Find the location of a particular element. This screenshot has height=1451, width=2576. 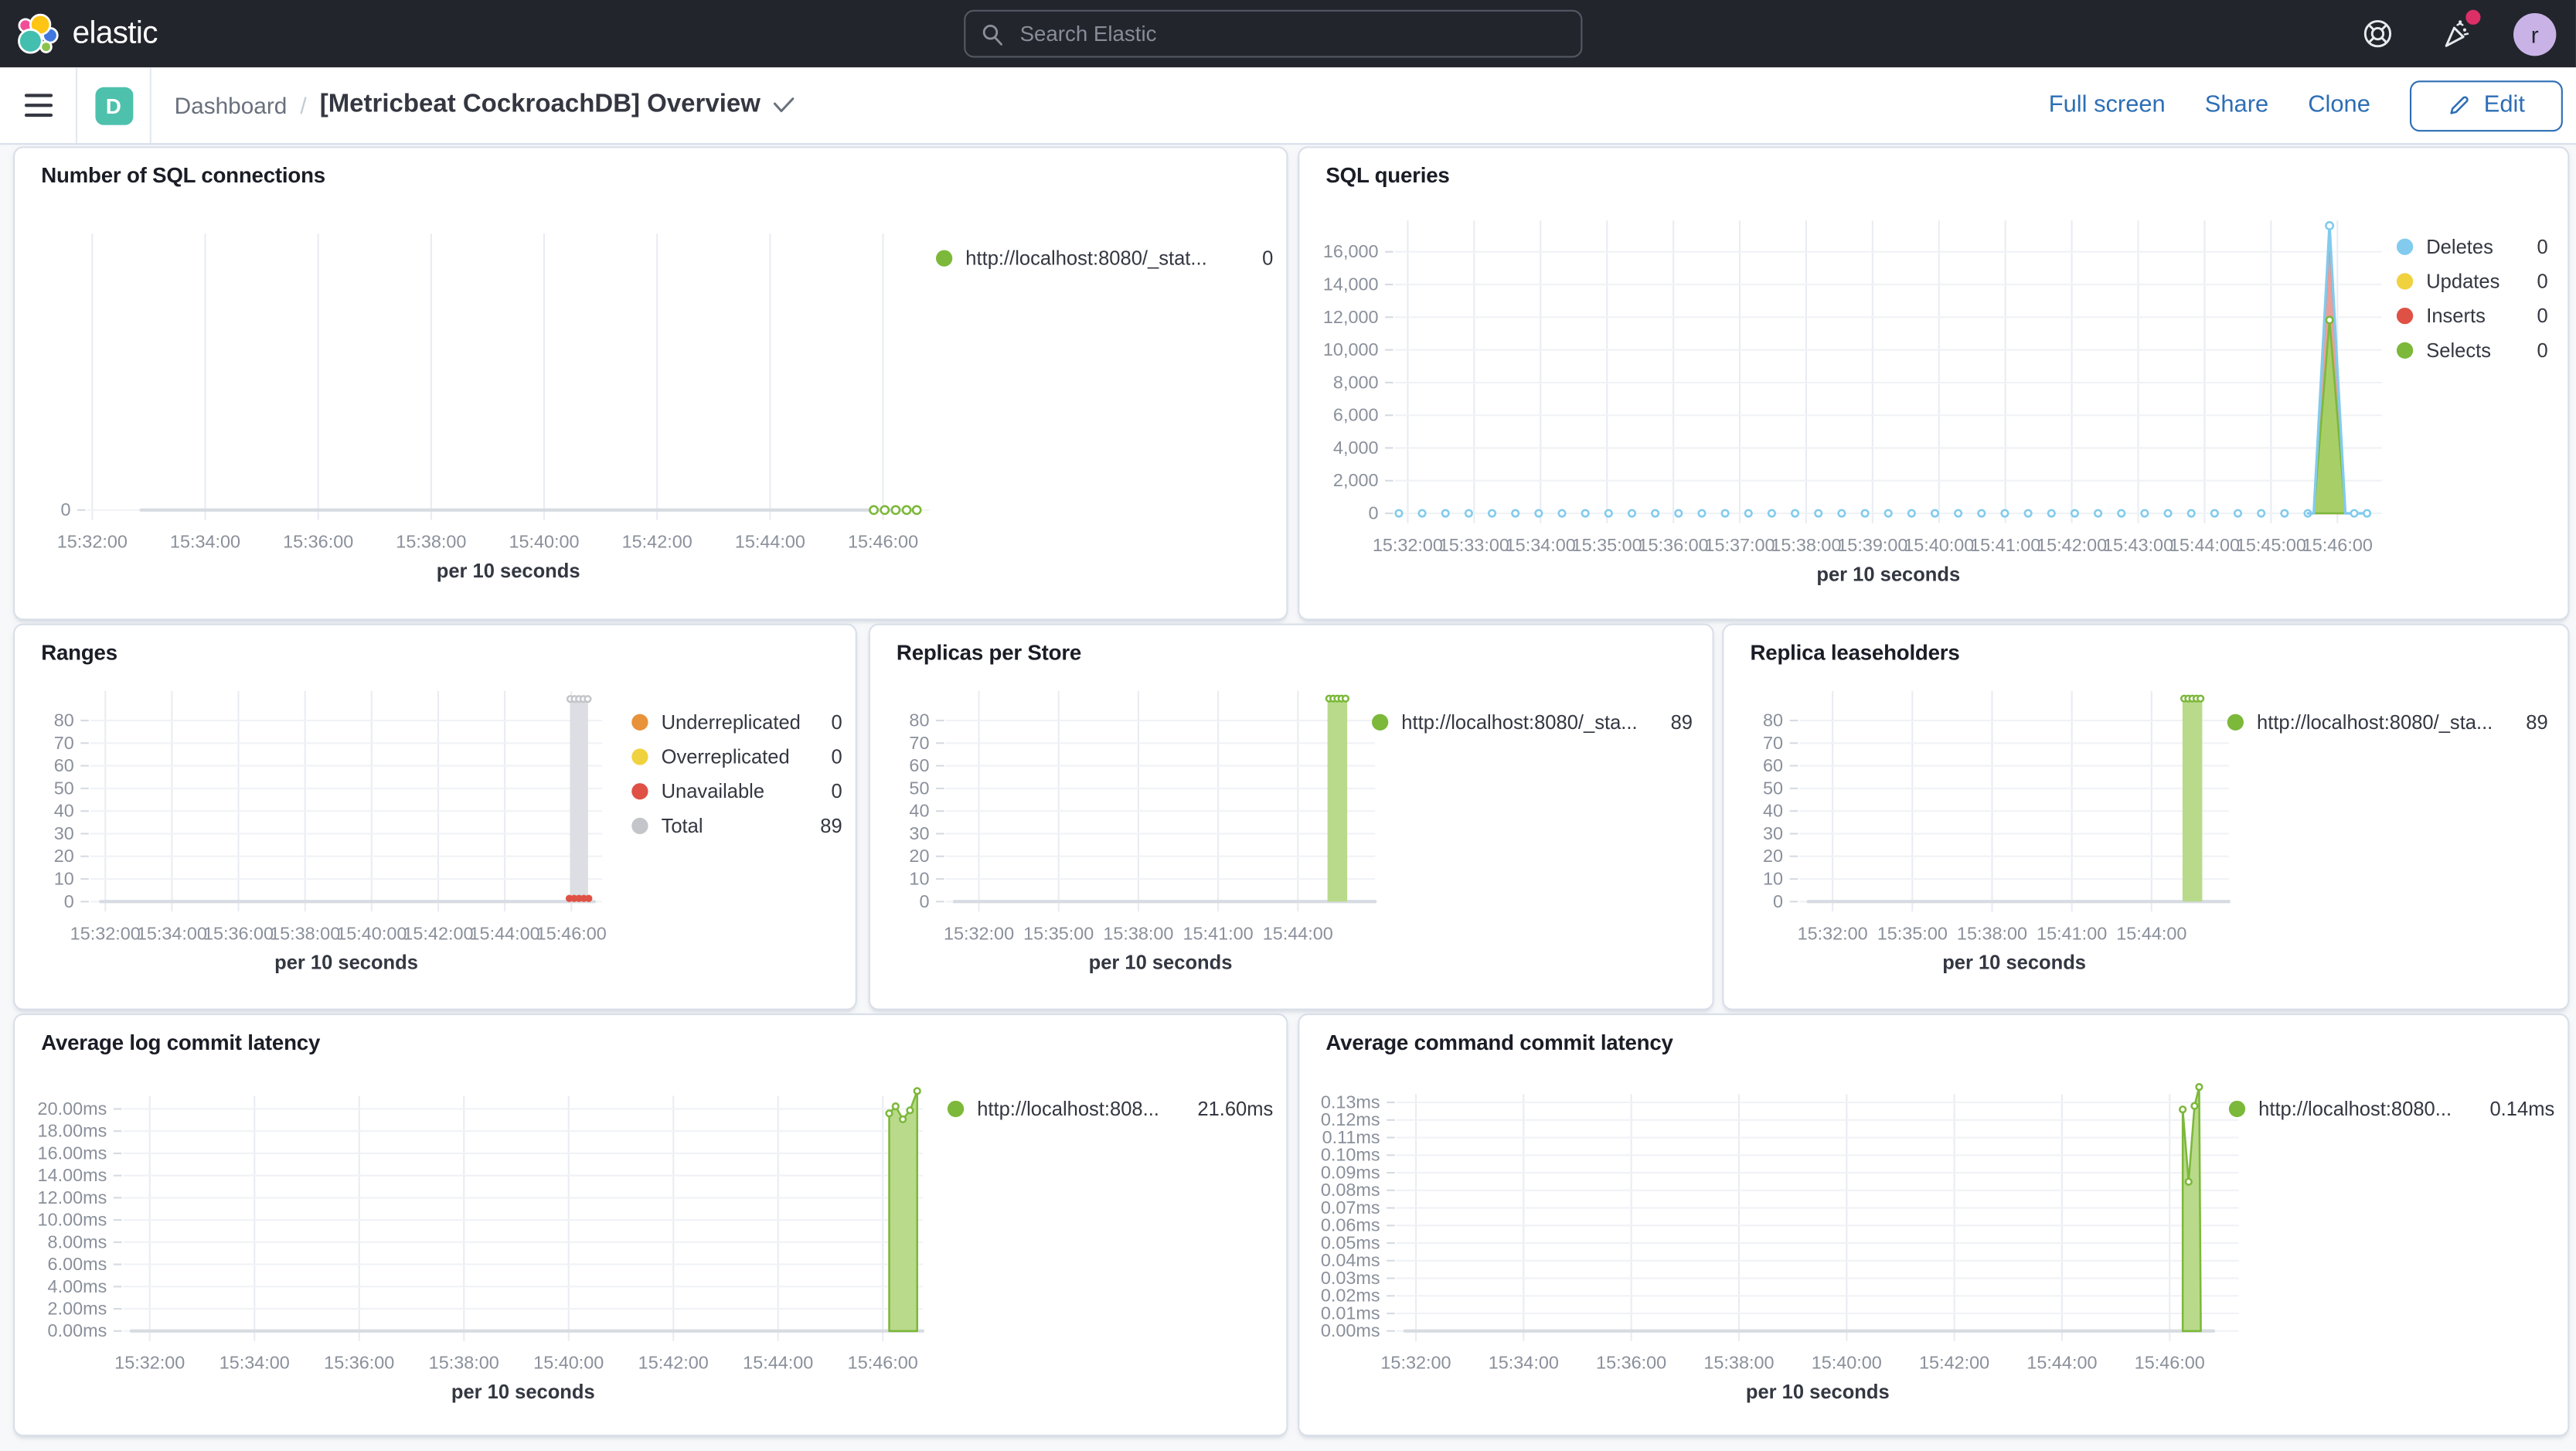

global-search is located at coordinates (1273, 33).